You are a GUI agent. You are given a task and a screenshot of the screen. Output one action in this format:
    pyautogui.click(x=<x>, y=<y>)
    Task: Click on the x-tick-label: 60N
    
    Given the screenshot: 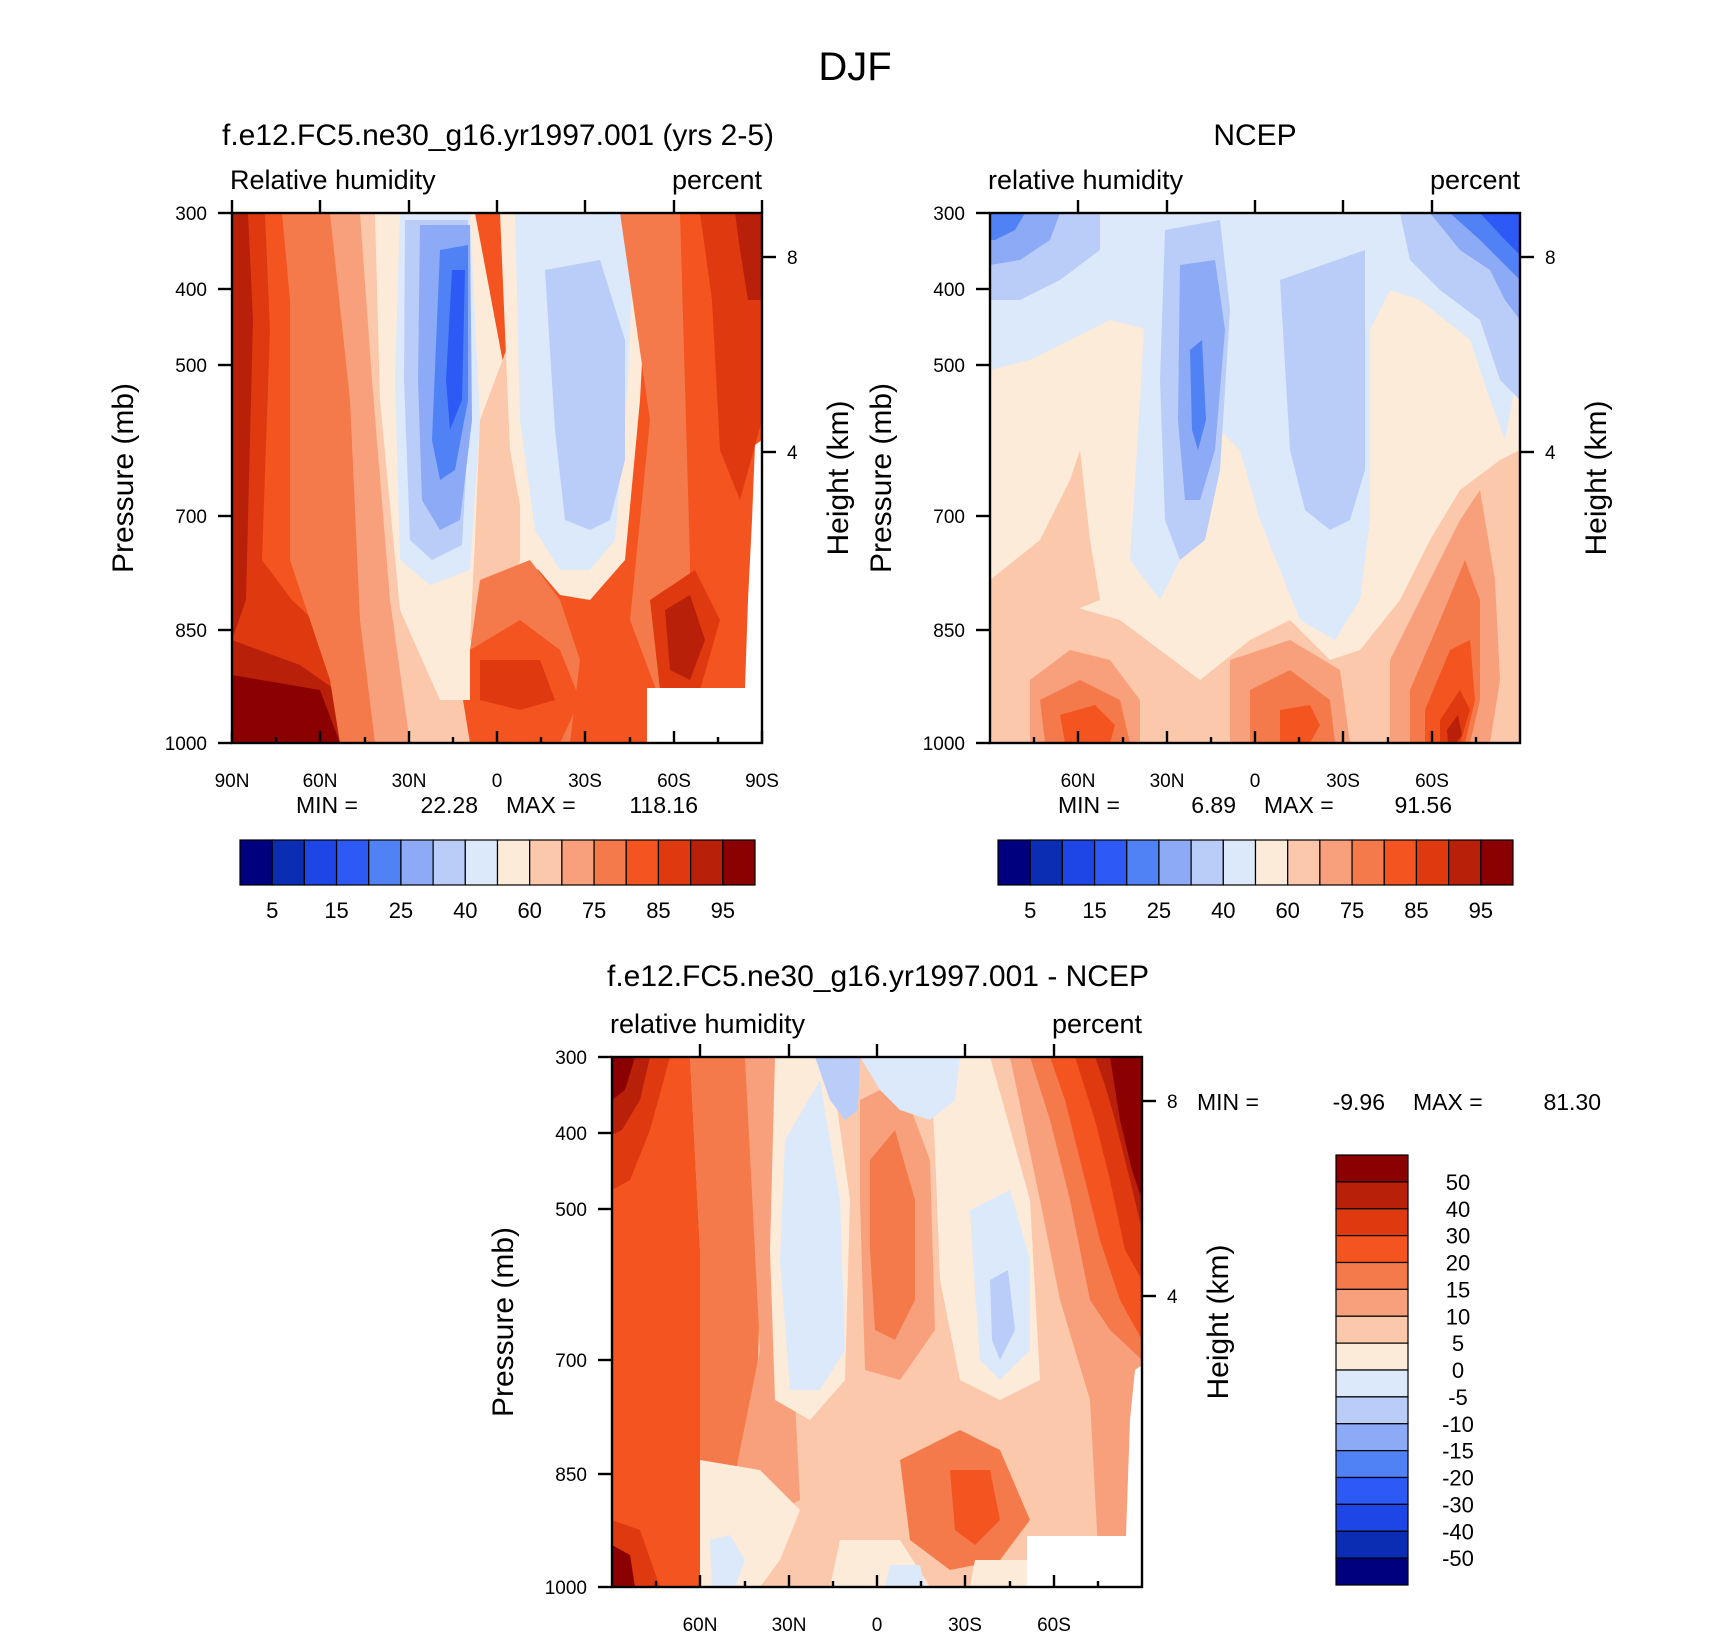 What is the action you would take?
    pyautogui.click(x=700, y=1623)
    